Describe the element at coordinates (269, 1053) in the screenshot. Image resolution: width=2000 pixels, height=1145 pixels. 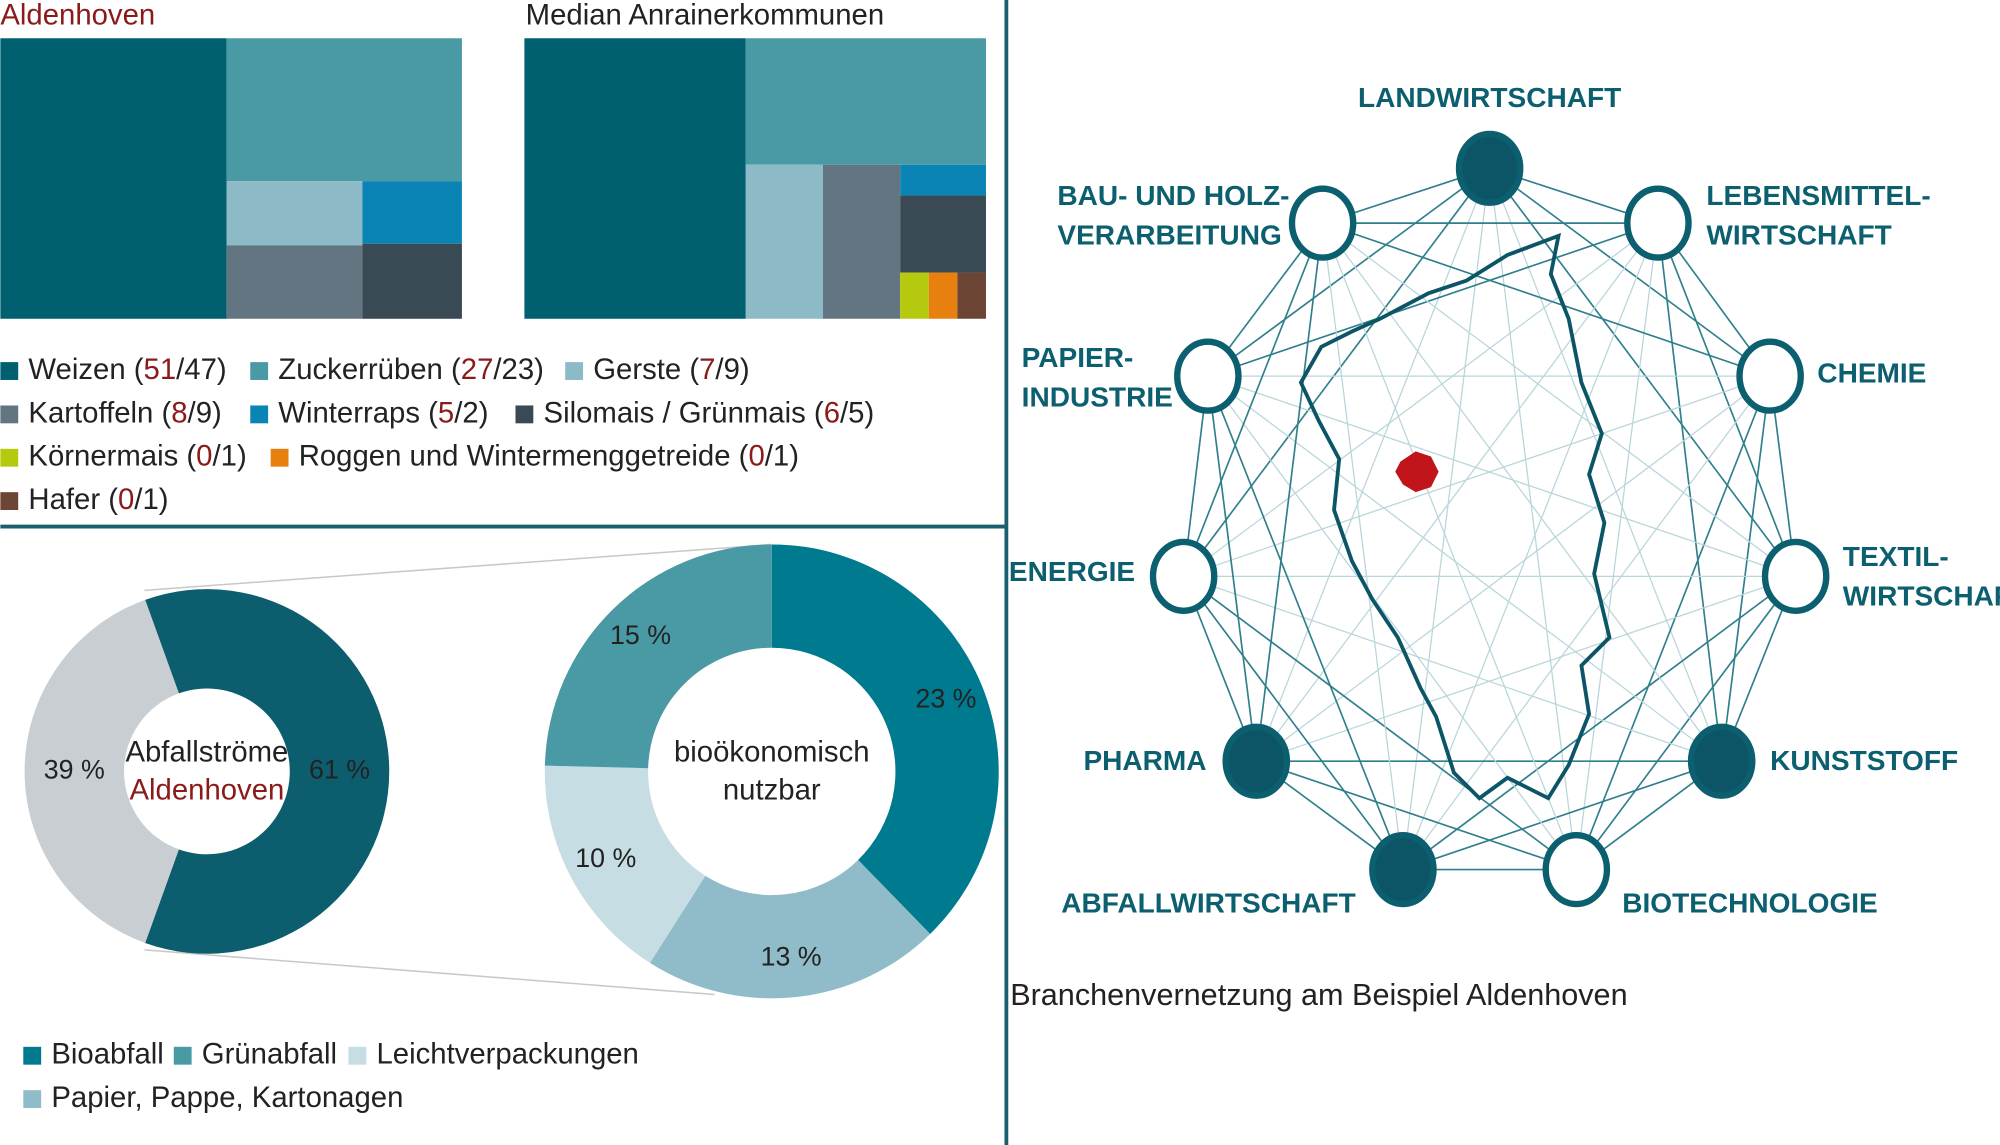
I see `legend-label: Grünabfall` at that location.